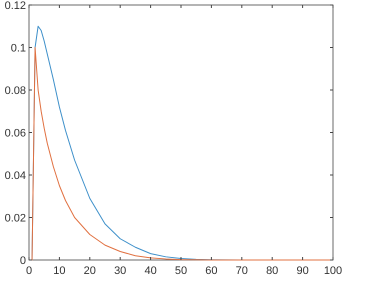 This screenshot has width=370, height=282. I want to click on x-tick-label: 80, so click(272, 271).